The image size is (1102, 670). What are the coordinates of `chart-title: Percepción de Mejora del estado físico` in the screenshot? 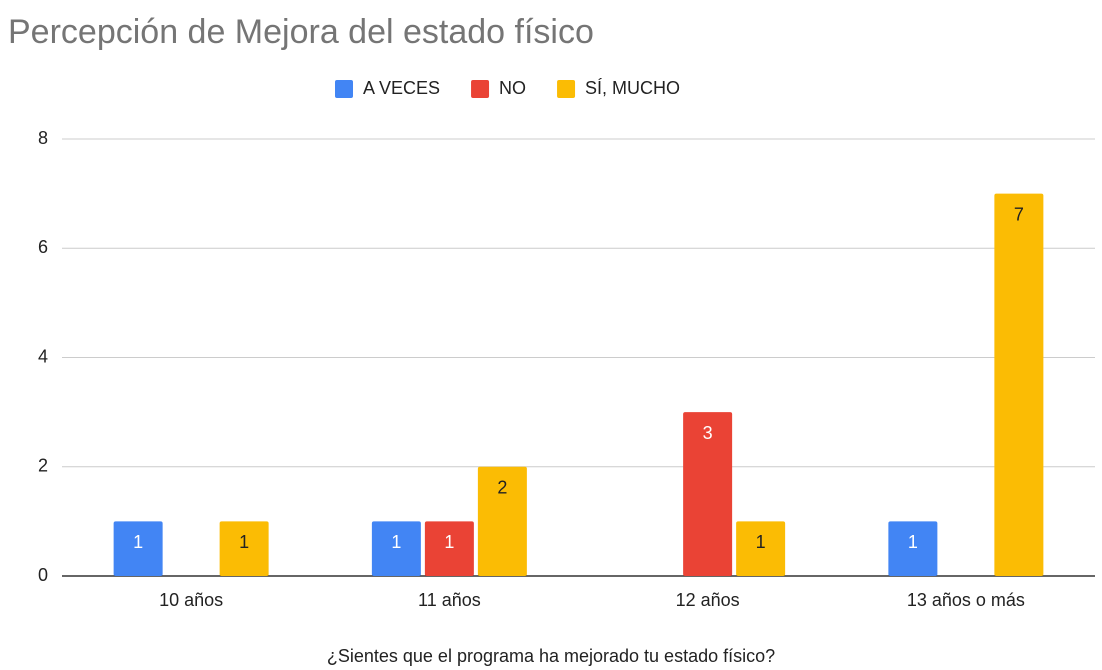 It's located at (301, 32).